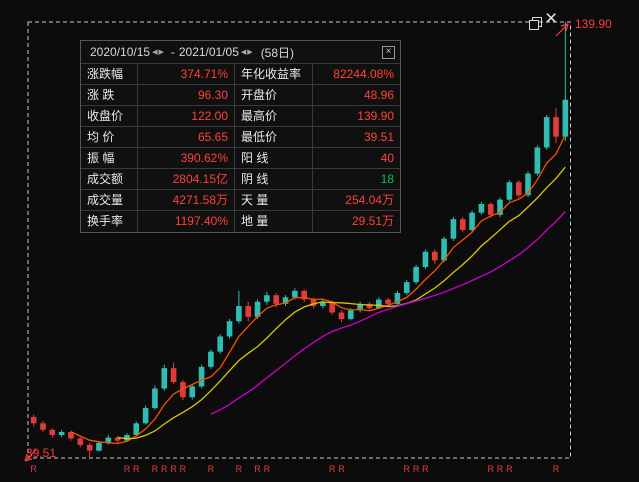 This screenshot has height=482, width=639. I want to click on interval-high-label: 139.90, so click(593, 24).